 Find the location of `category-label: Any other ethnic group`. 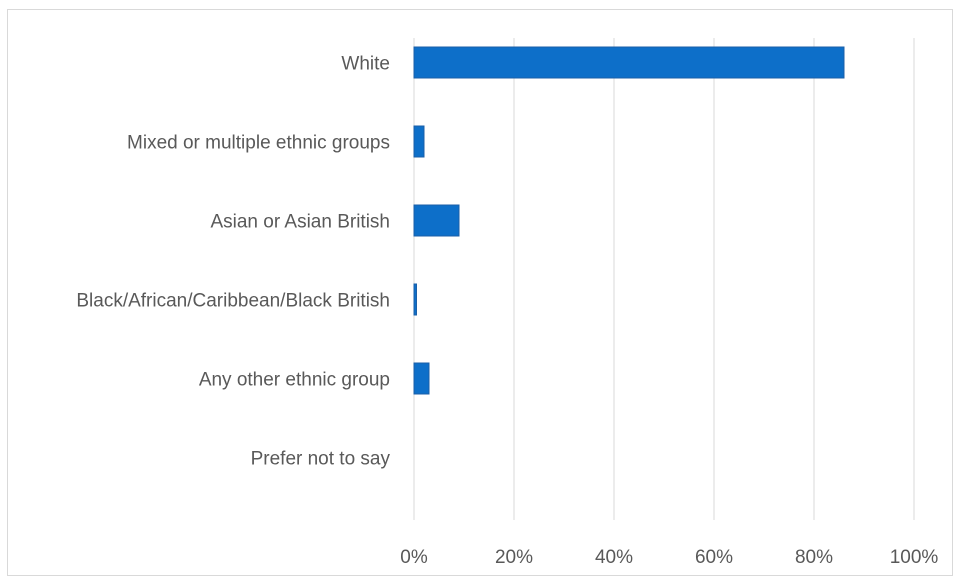

category-label: Any other ethnic group is located at coordinates (294, 380).